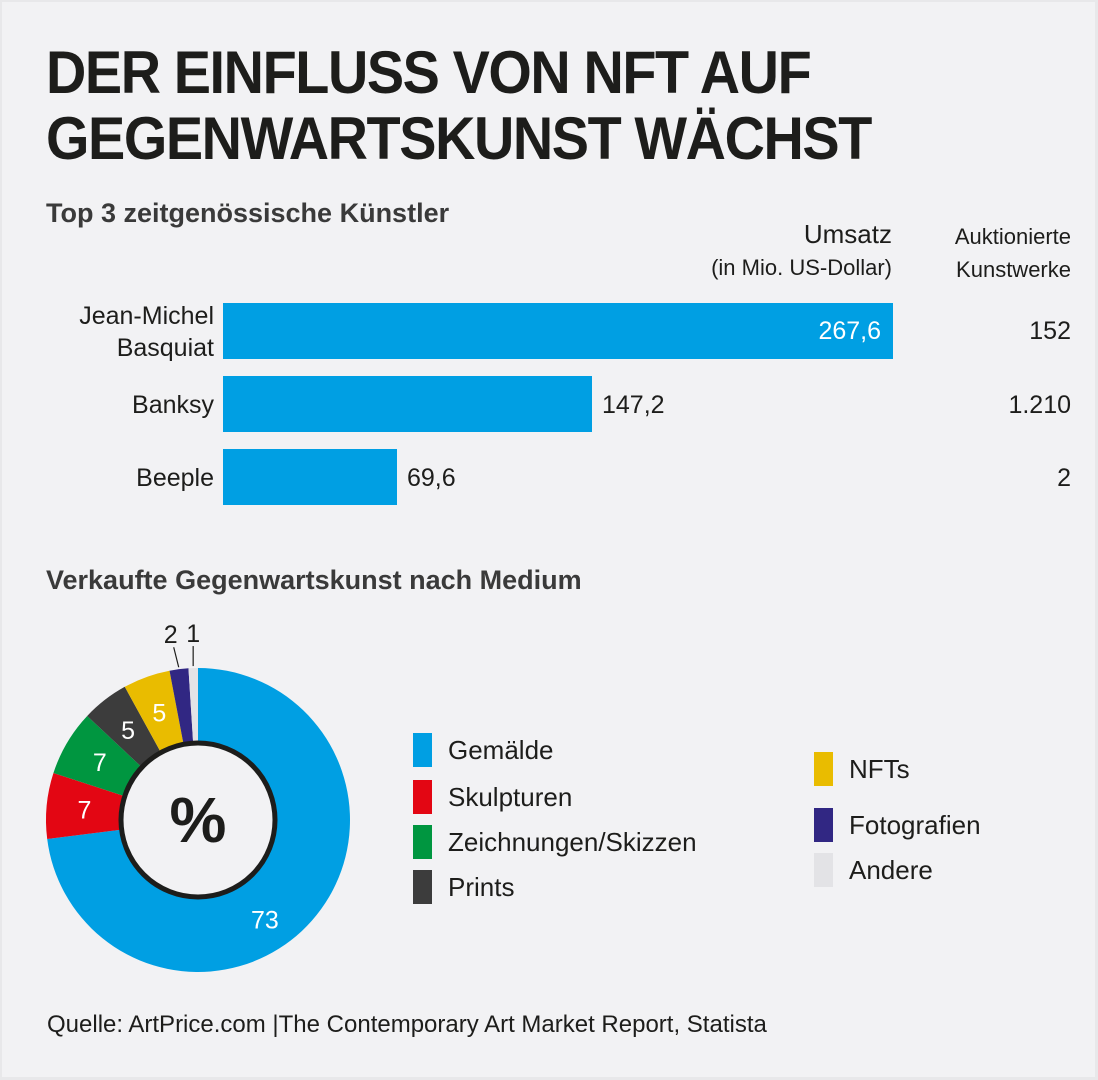  Describe the element at coordinates (175, 478) in the screenshot. I see `category-label-beeple: Beeple` at that location.